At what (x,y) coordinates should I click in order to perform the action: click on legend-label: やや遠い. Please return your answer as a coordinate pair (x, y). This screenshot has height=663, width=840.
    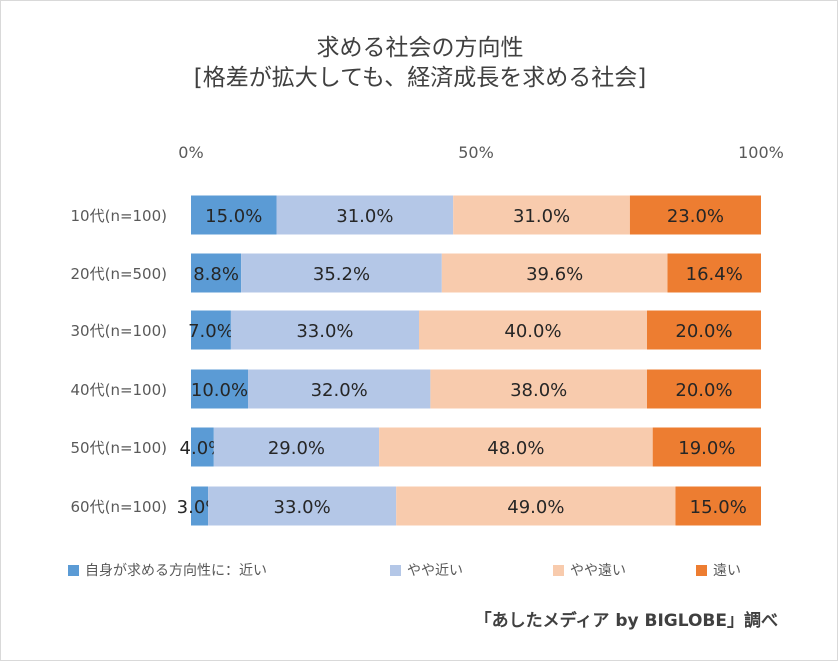
    Looking at the image, I should click on (598, 571).